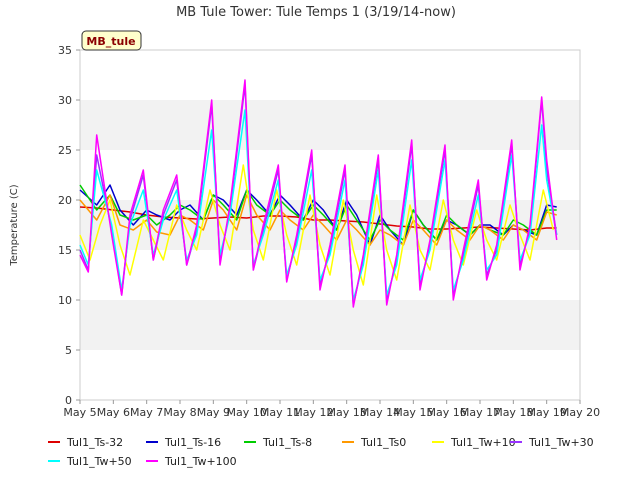 The width and height of the screenshot is (640, 480). I want to click on x-tick-label: May 13, so click(347, 412).